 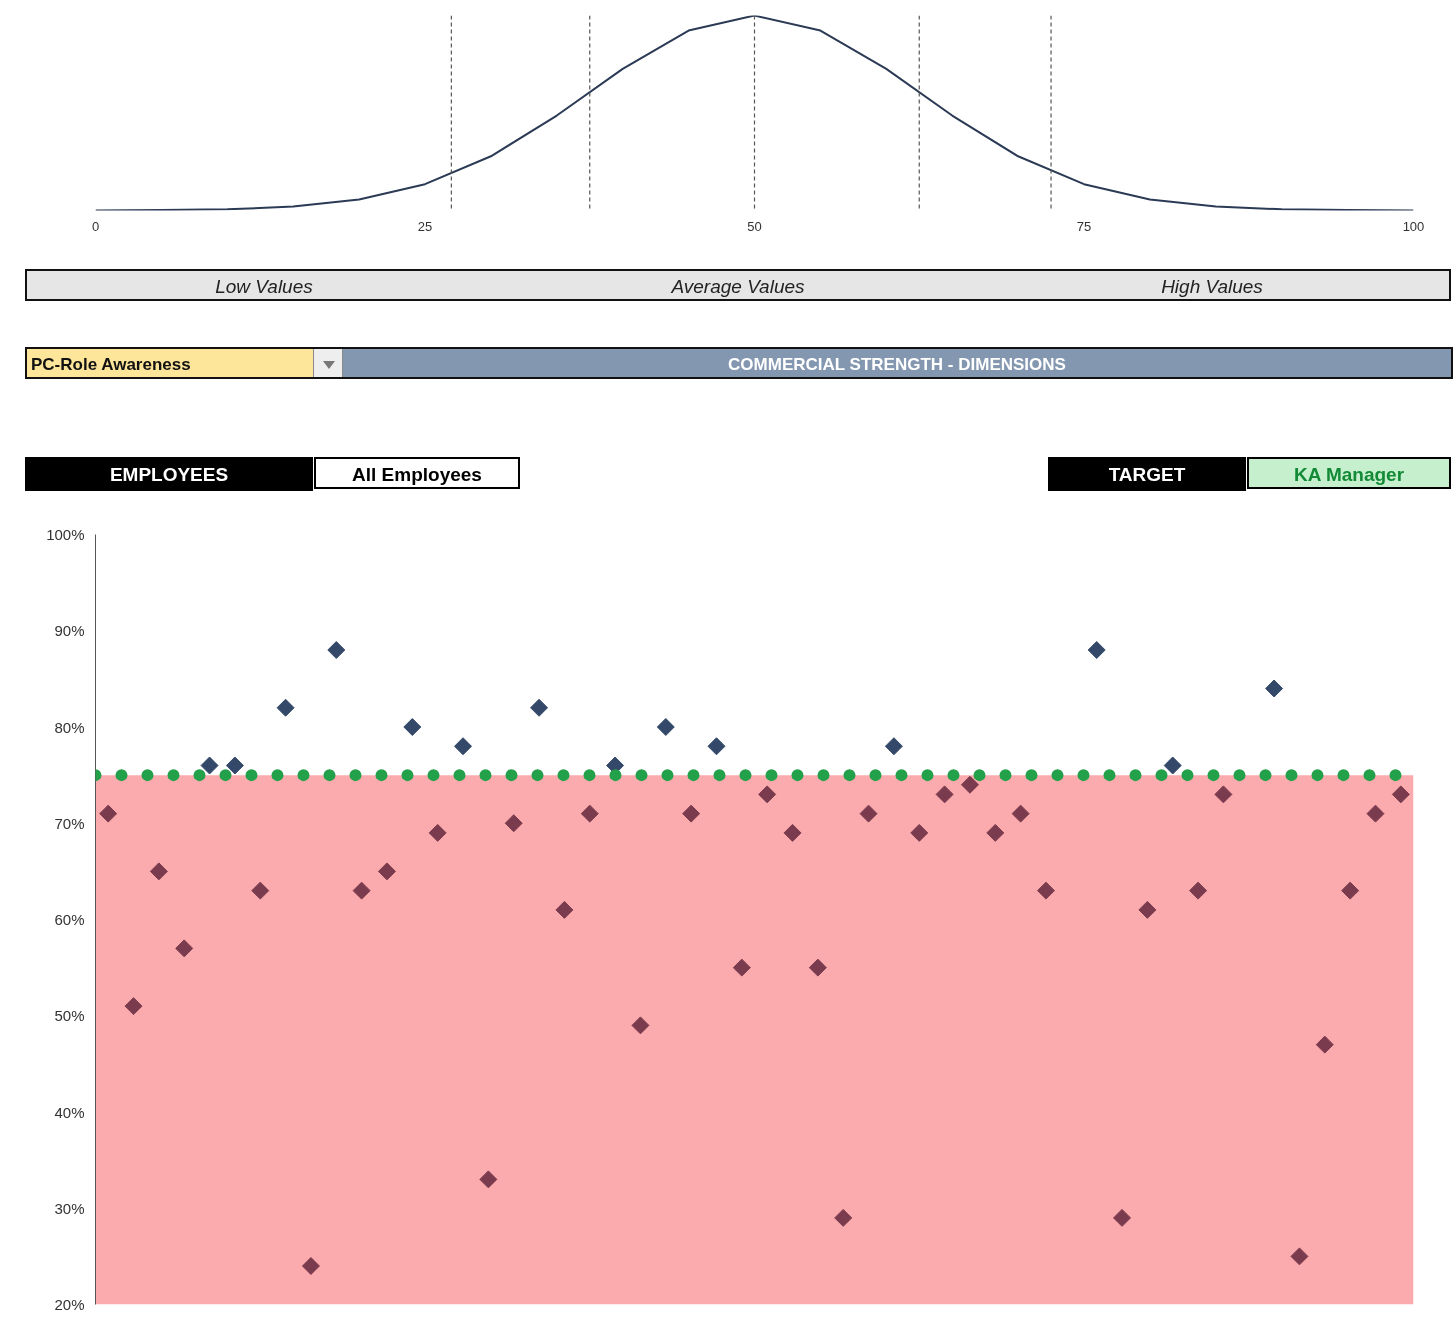 I want to click on y-tick-label: 60%, so click(x=69, y=919).